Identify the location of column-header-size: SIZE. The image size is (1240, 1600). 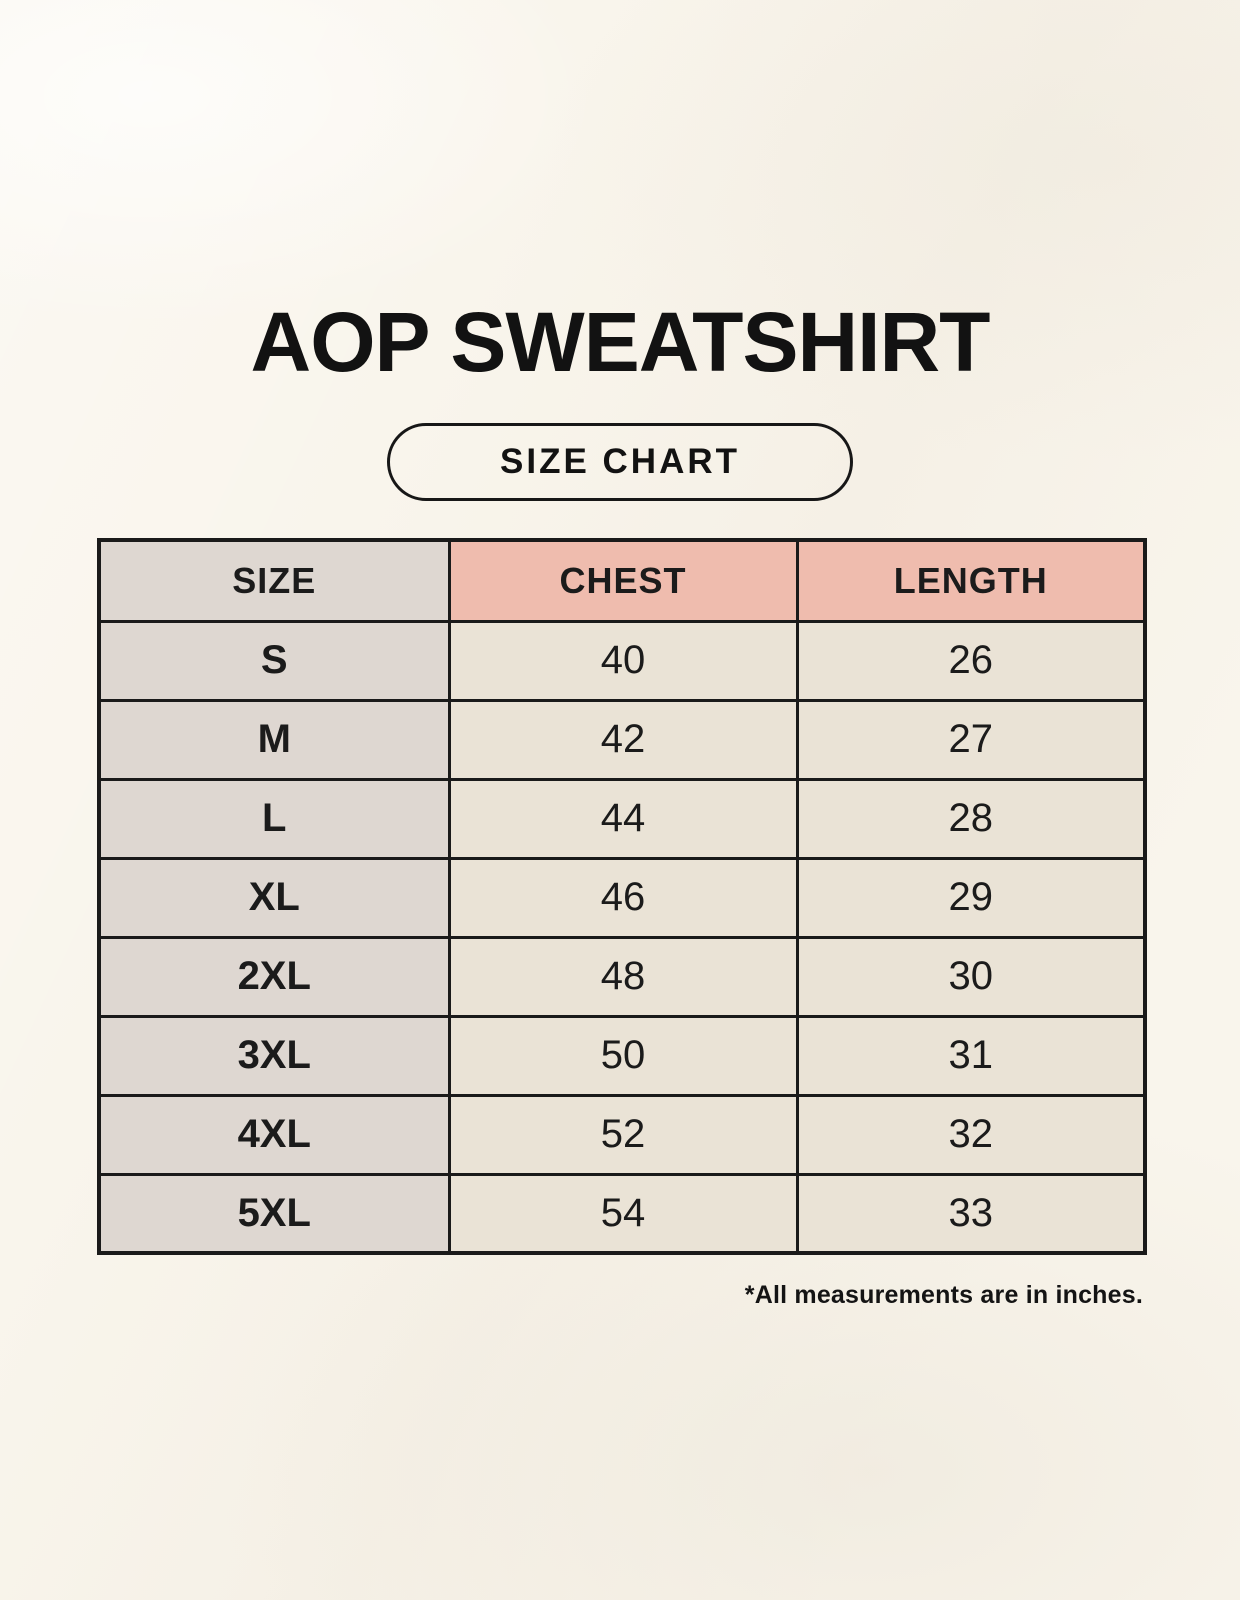
(274, 580).